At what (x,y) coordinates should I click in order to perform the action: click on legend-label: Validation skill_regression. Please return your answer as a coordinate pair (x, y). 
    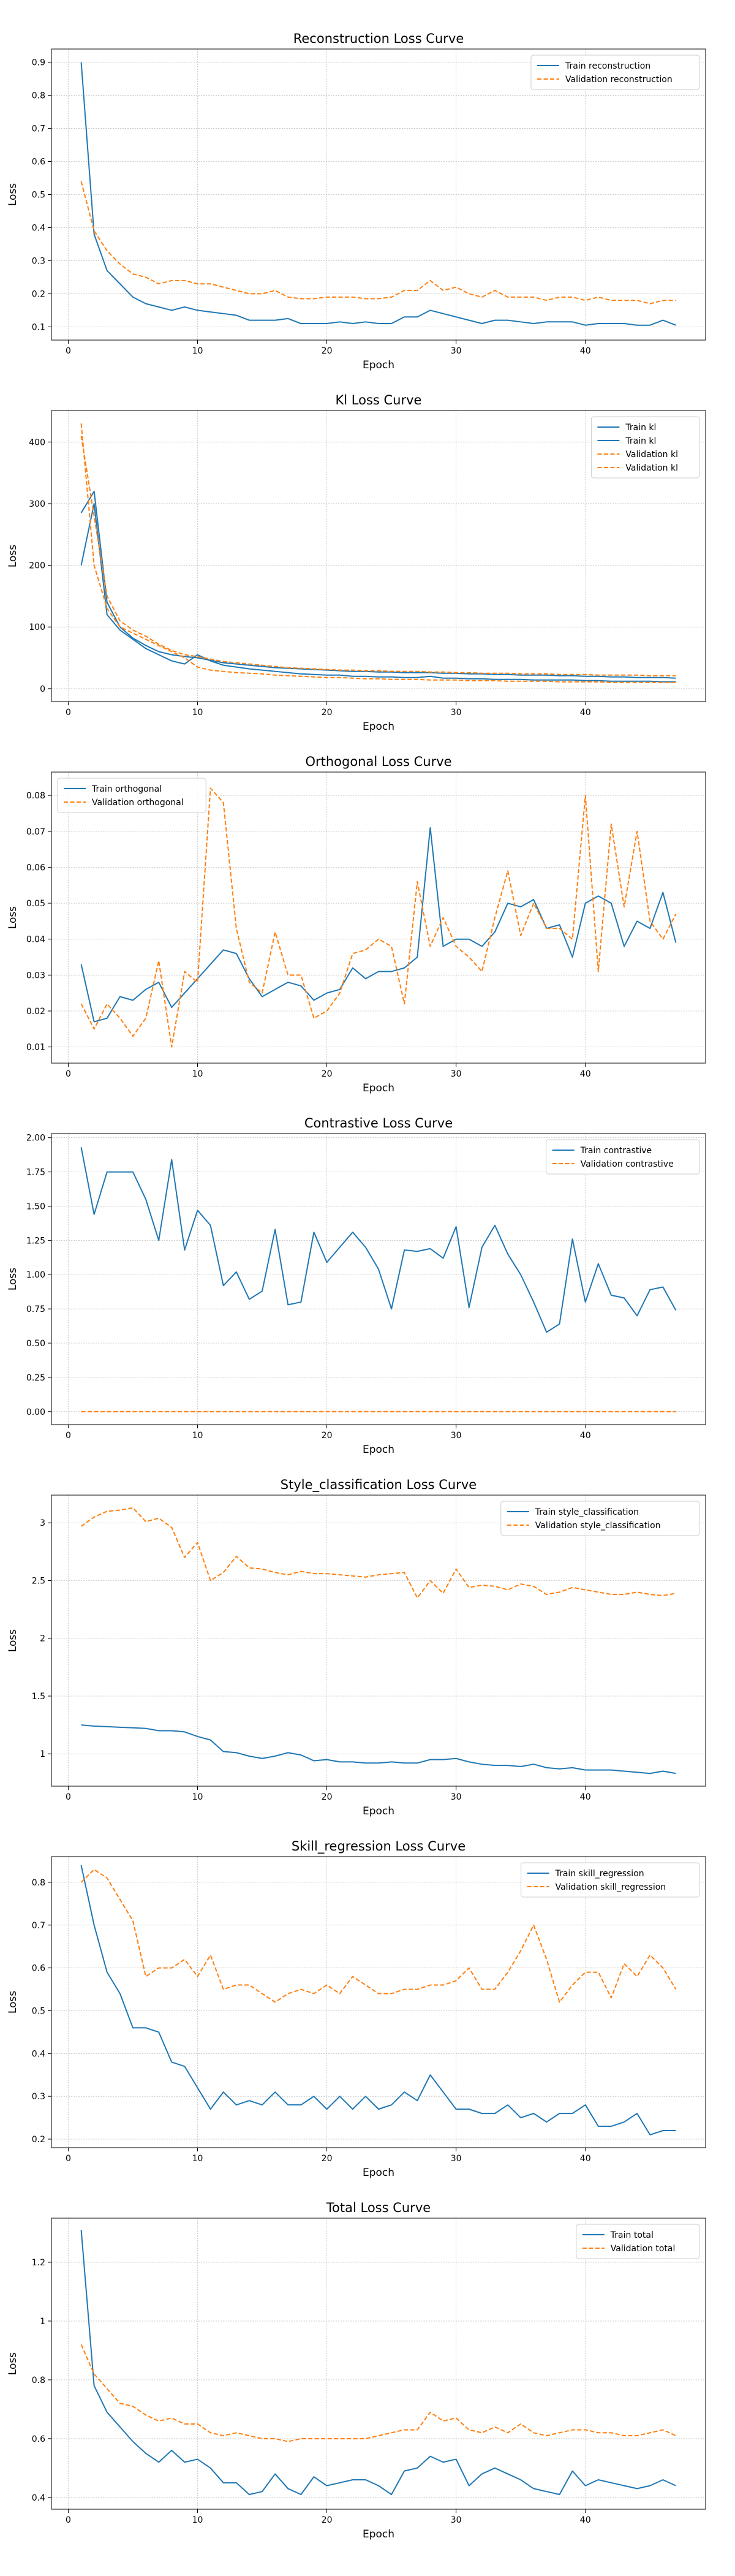
    Looking at the image, I should click on (611, 1887).